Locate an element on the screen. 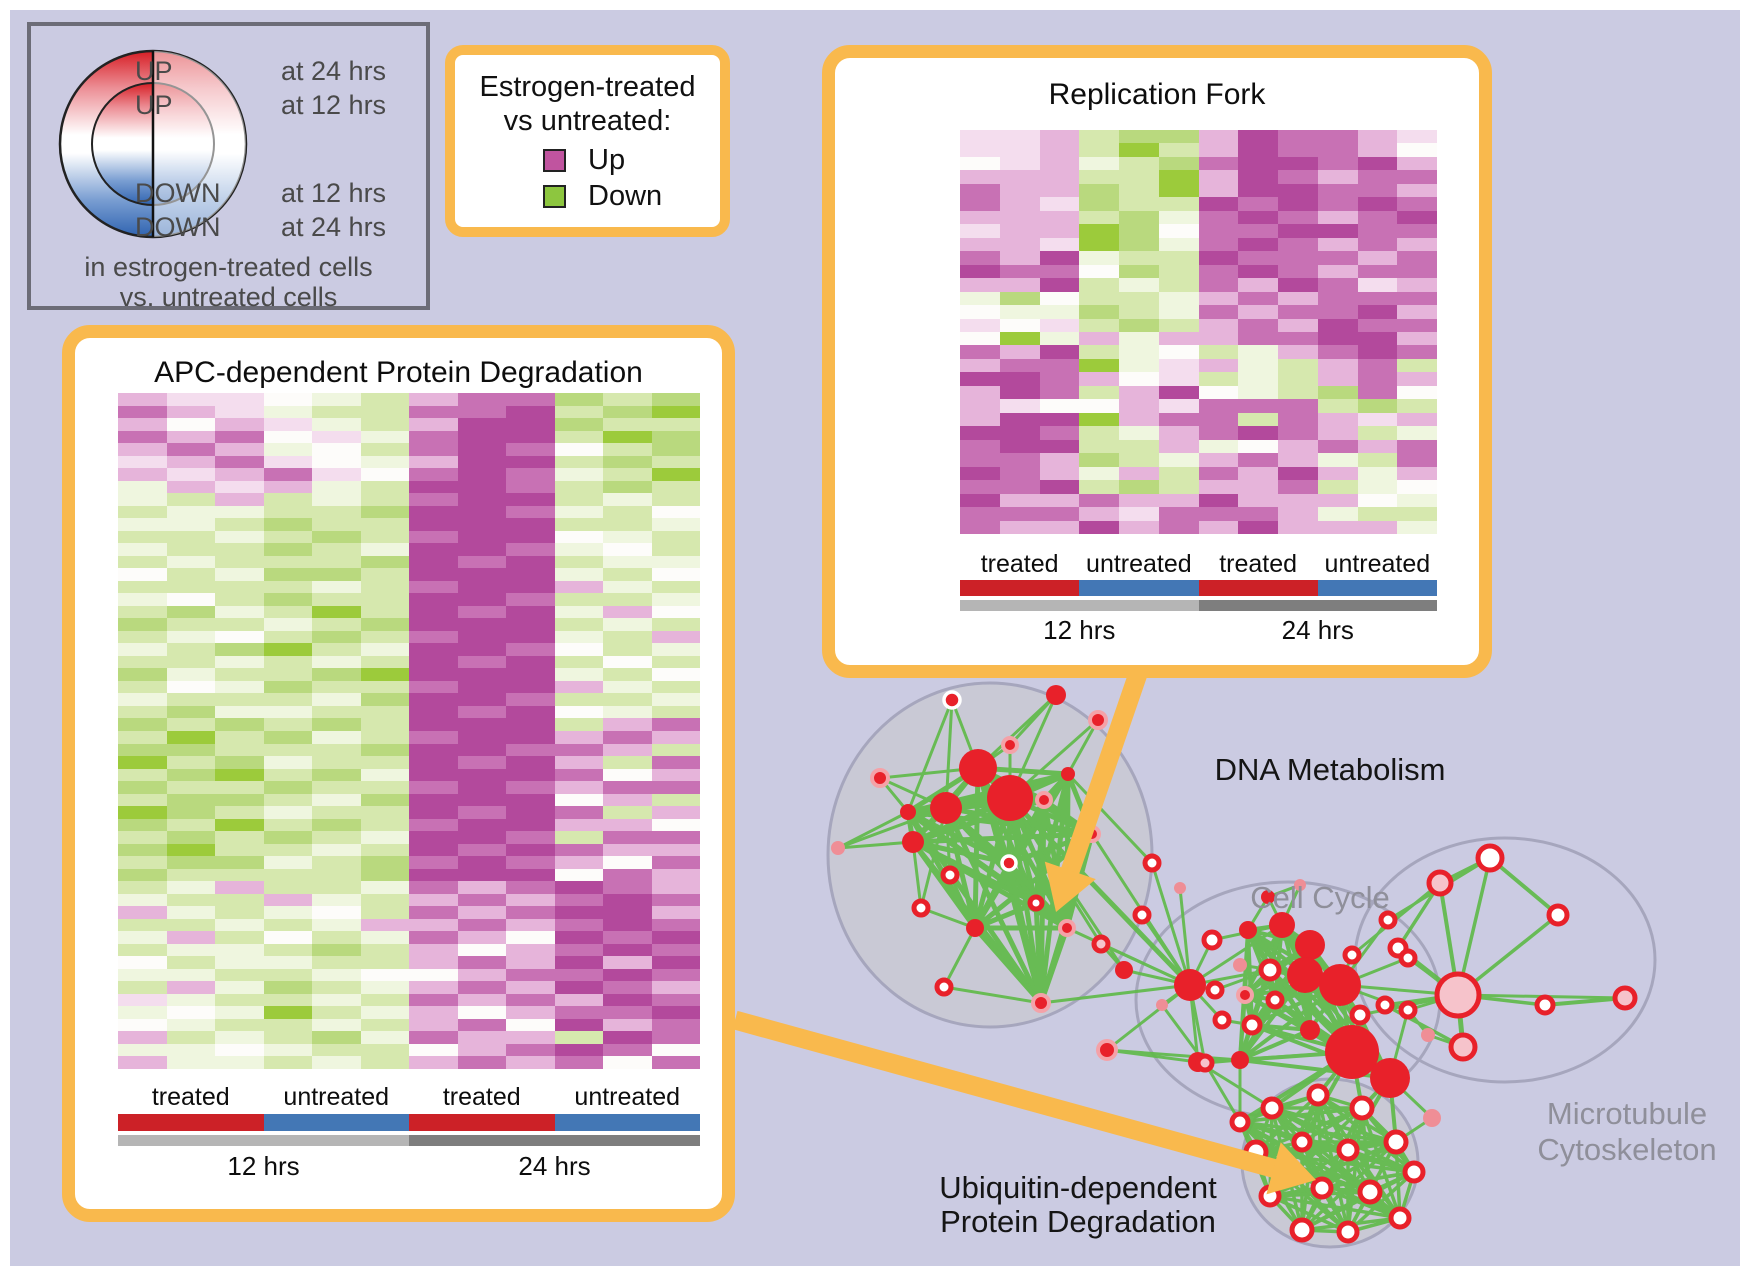  time-bar-segment is located at coordinates (1317, 605).